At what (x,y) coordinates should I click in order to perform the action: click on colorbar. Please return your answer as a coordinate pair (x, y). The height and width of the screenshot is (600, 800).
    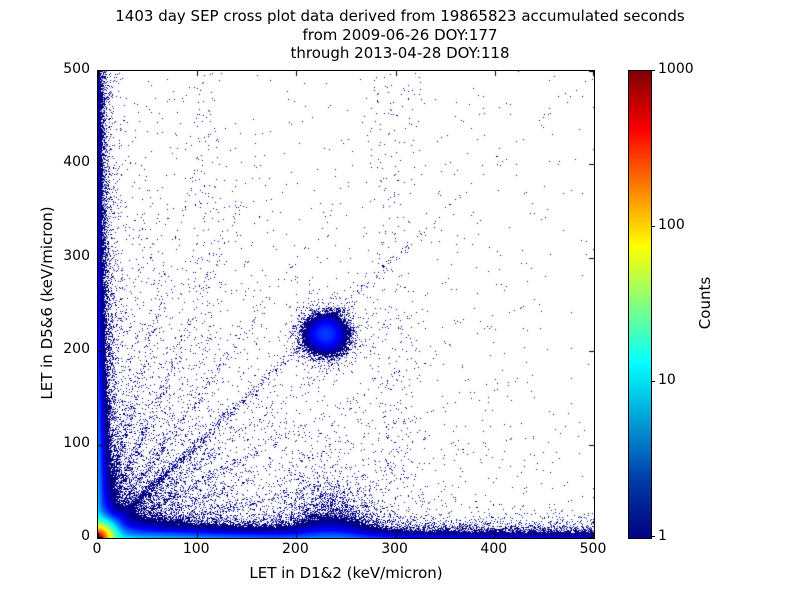
    Looking at the image, I should click on (640, 304).